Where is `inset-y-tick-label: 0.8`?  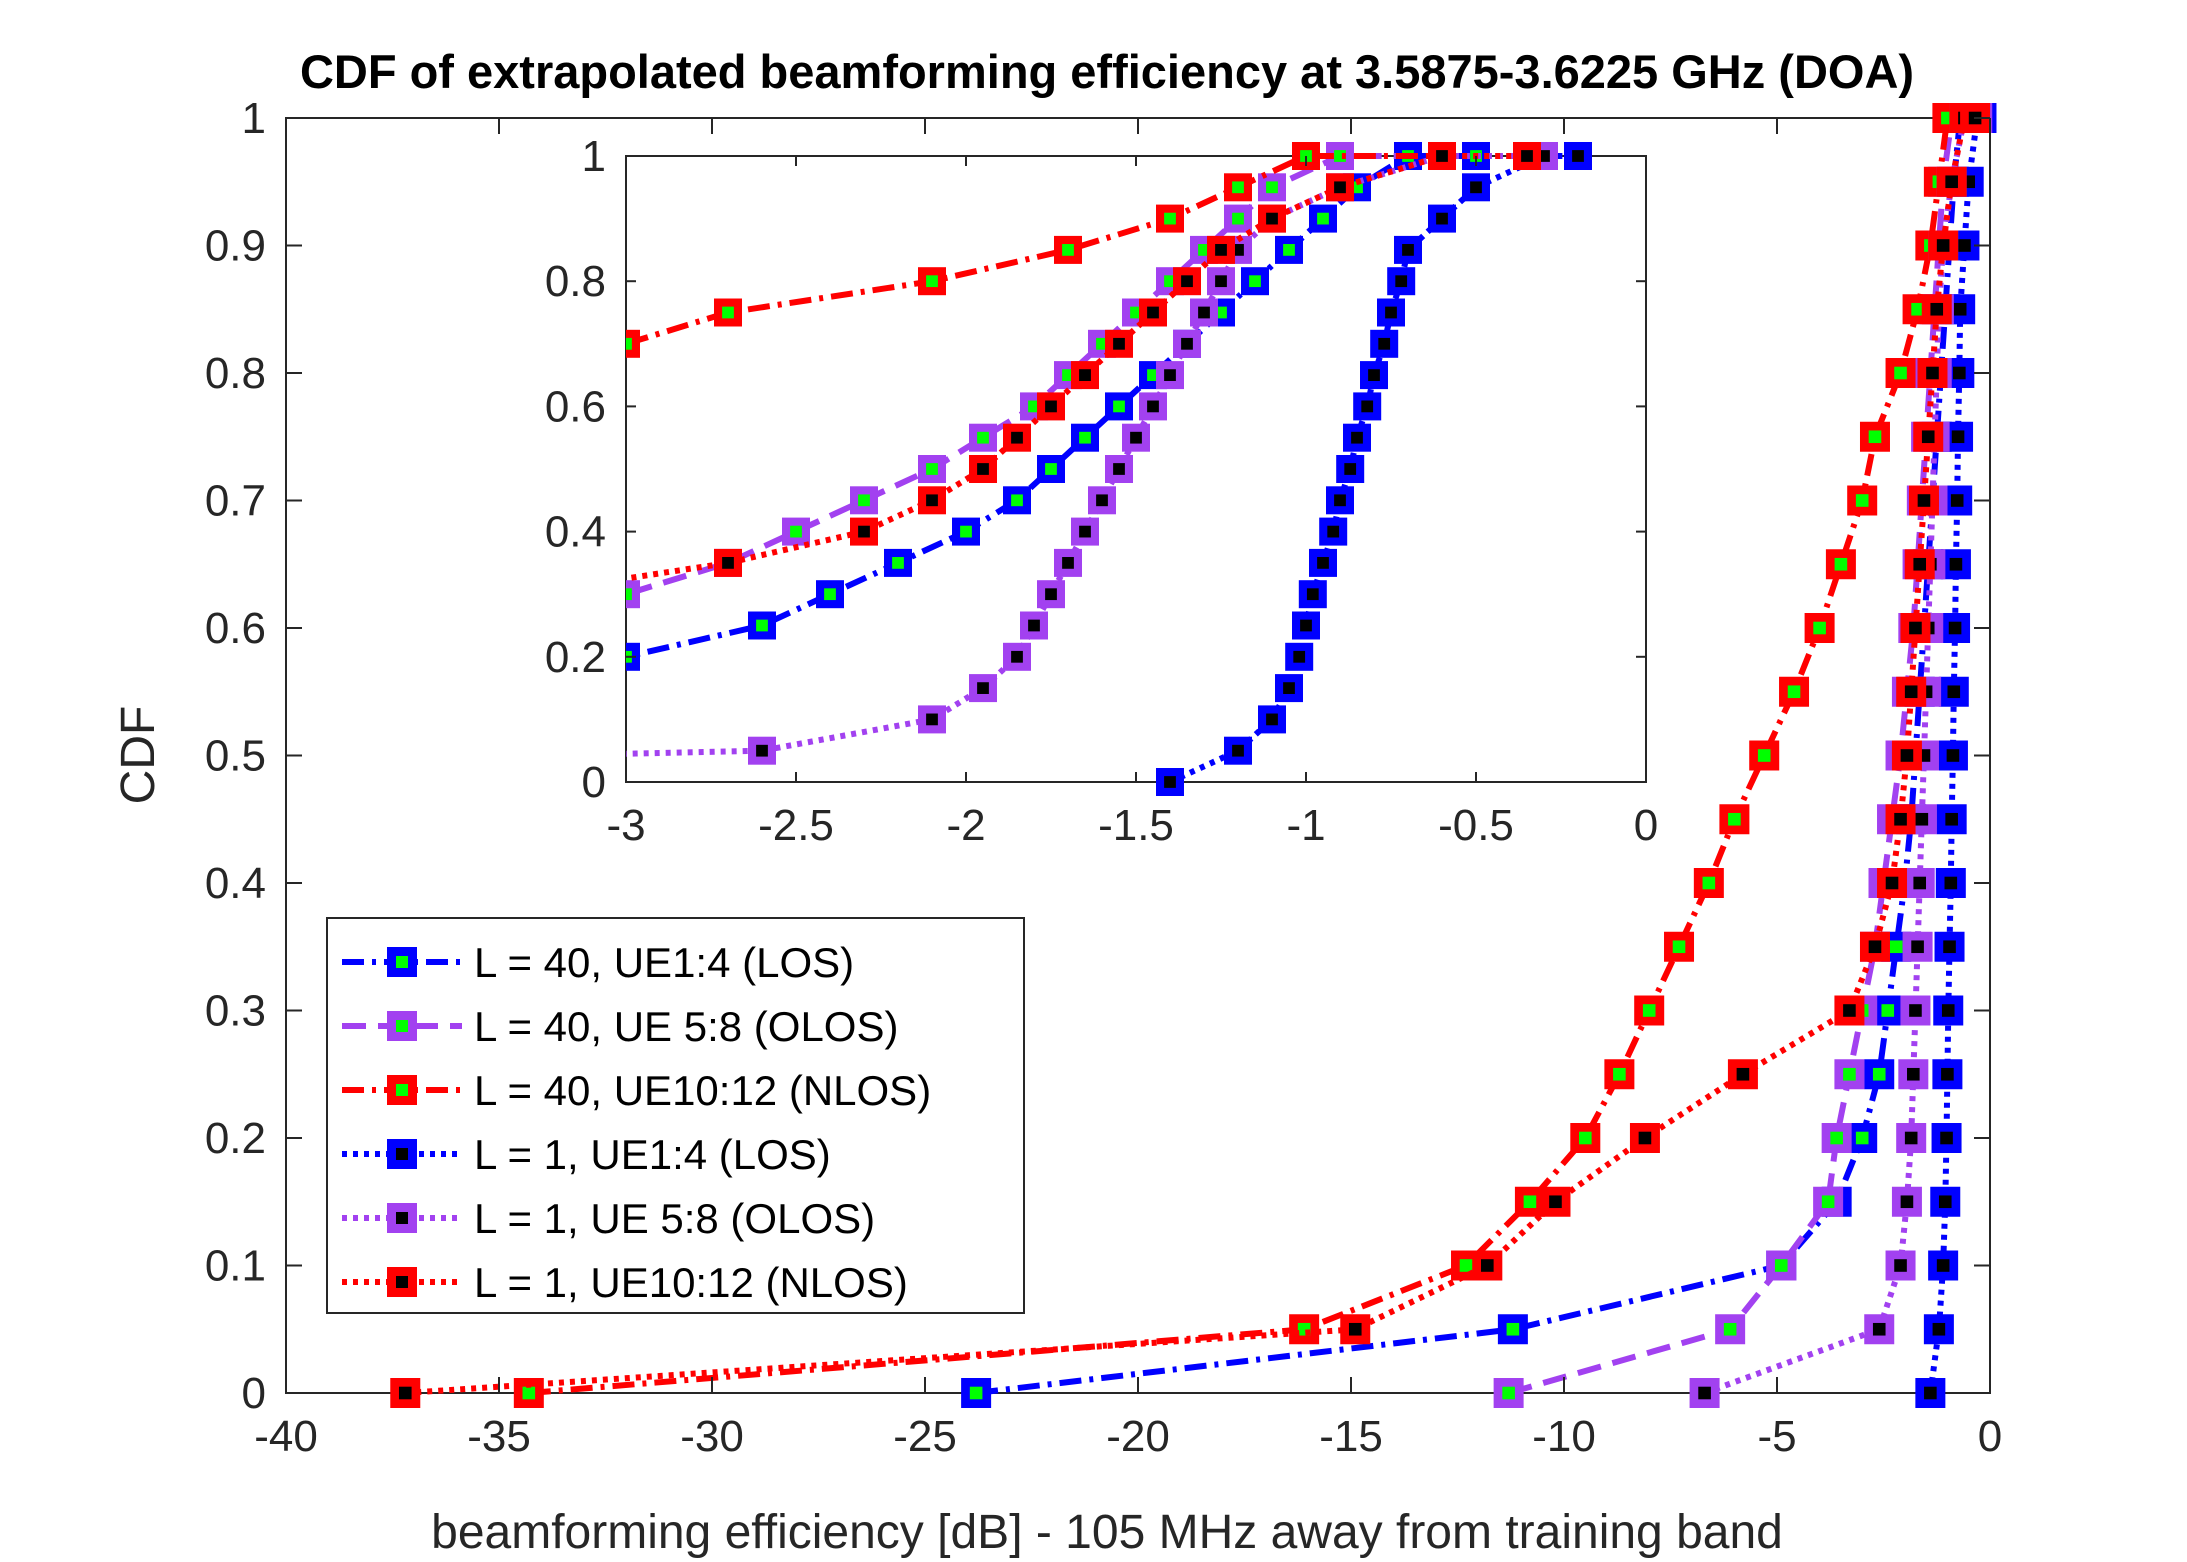
inset-y-tick-label: 0.8 is located at coordinates (575, 281).